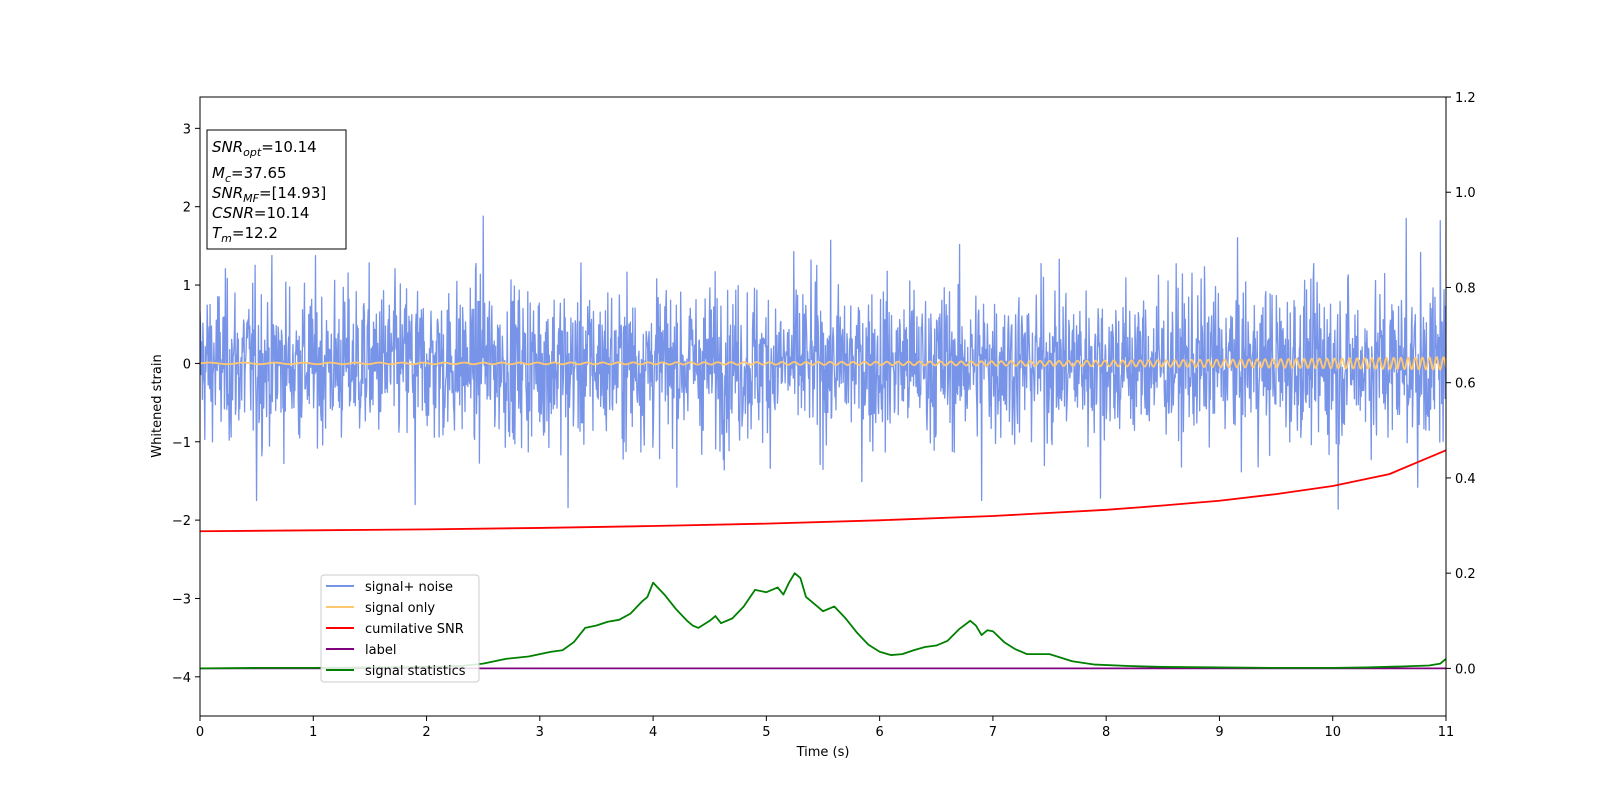 The width and height of the screenshot is (1600, 800). I want to click on x-tick-label: 5, so click(766, 732).